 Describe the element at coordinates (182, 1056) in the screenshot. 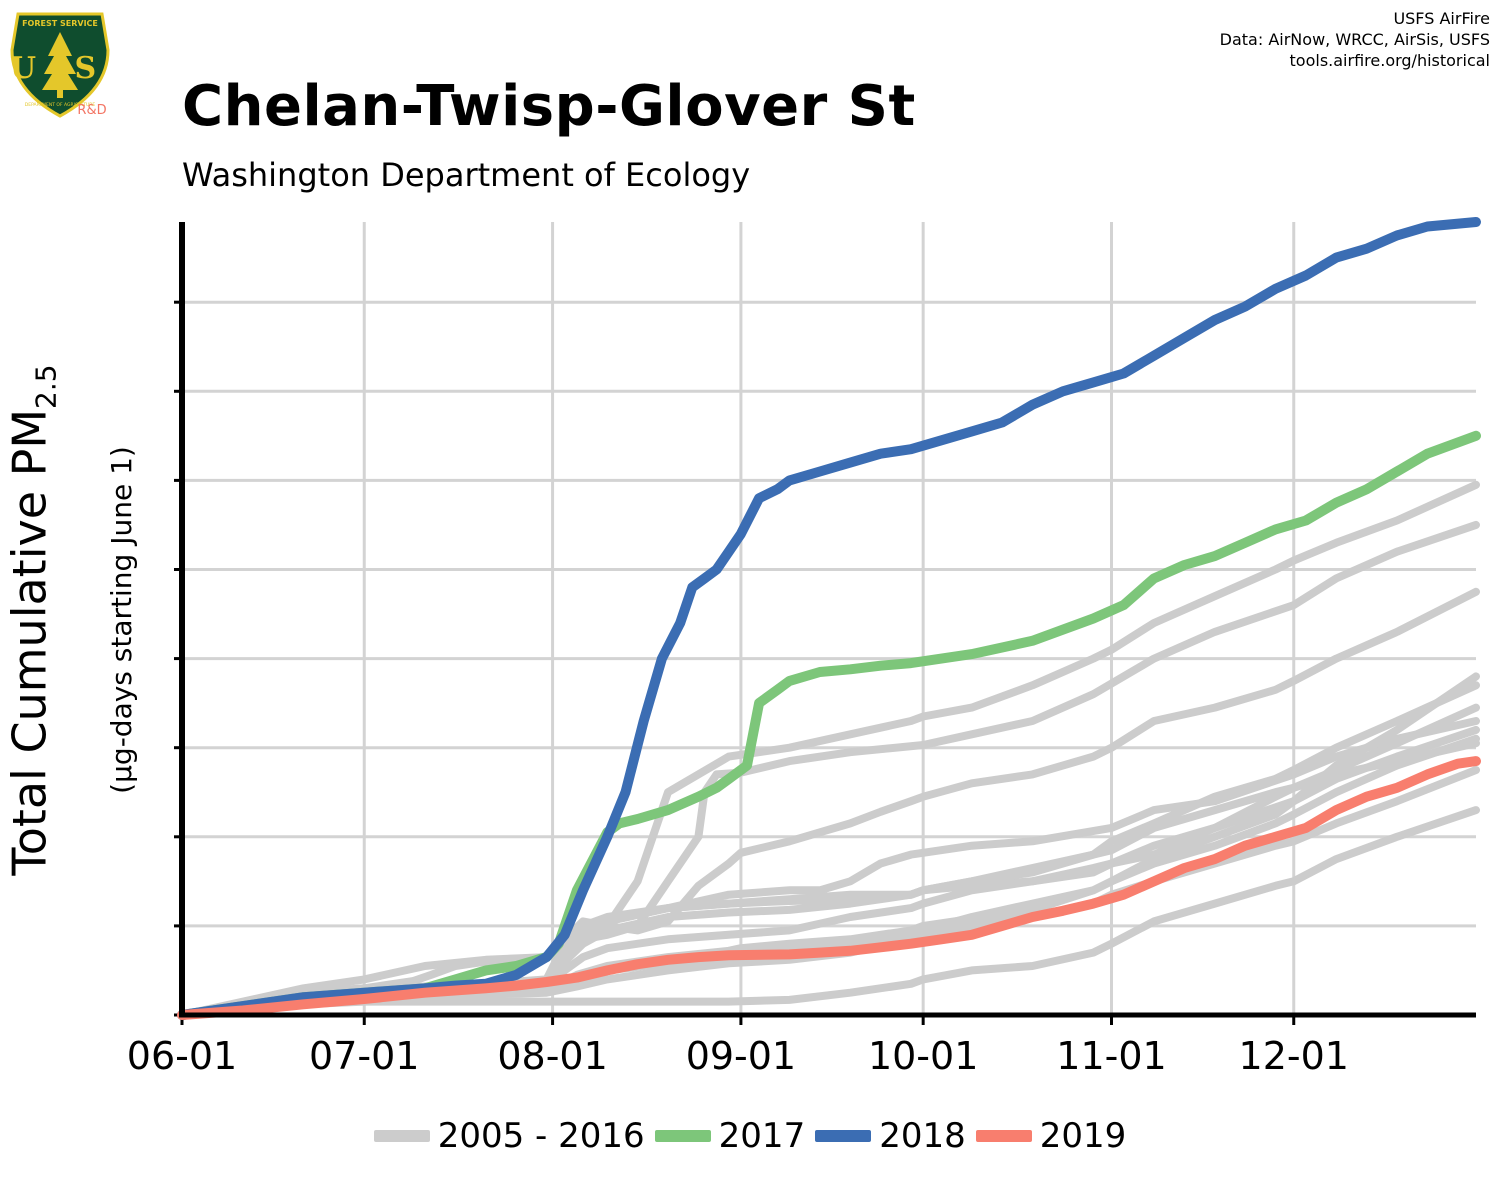

I see `x-tick-label: 06-01` at that location.